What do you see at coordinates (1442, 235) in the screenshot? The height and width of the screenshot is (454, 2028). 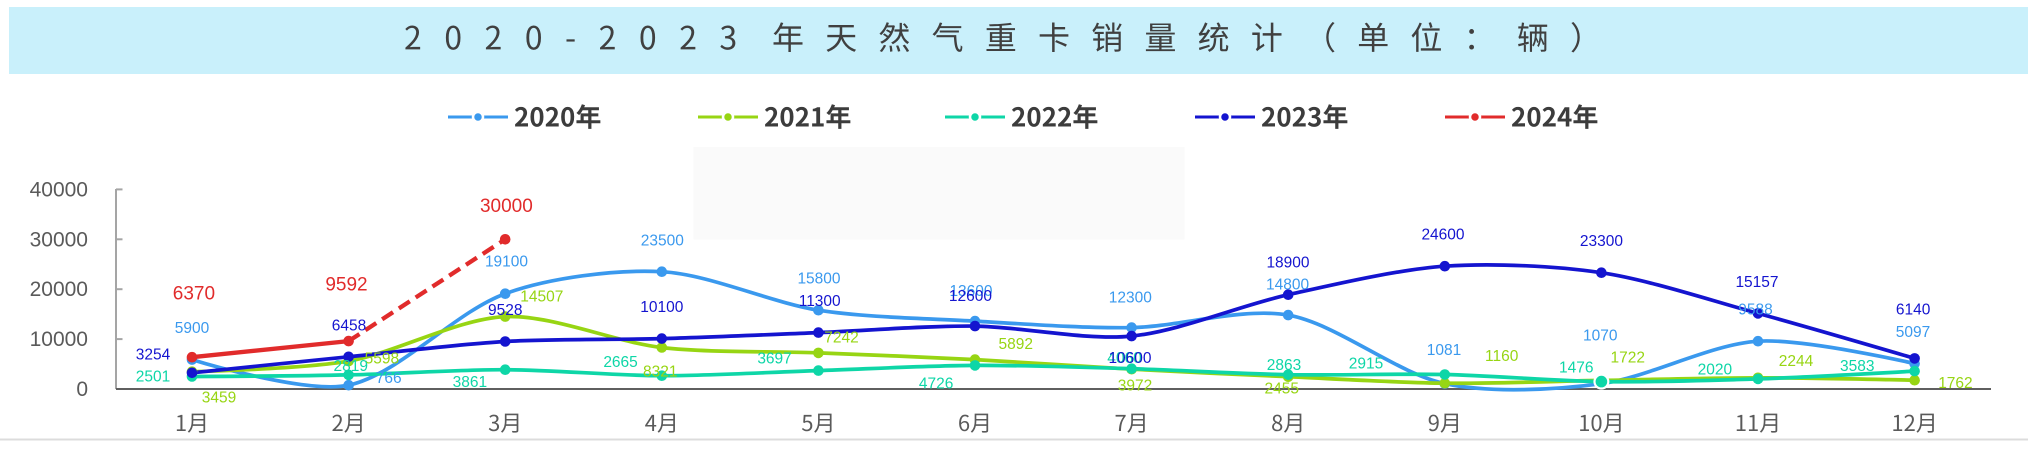 I see `svg-text: 24600` at bounding box center [1442, 235].